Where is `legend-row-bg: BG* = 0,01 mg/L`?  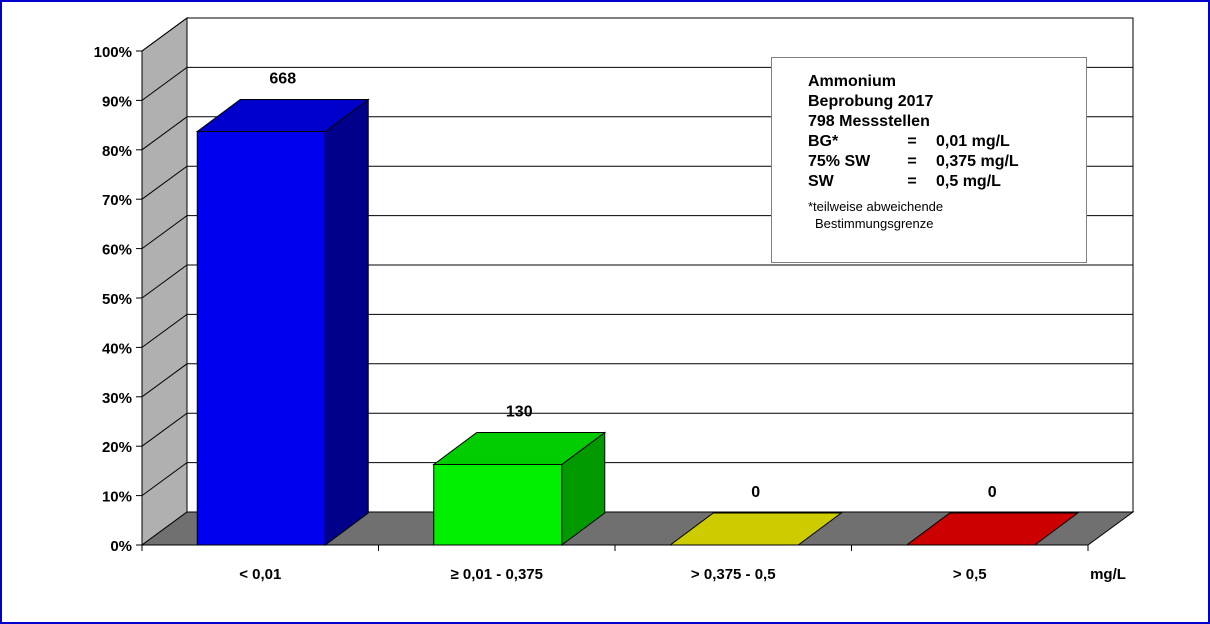
legend-row-bg: BG* = 0,01 mg/L is located at coordinates (947, 142).